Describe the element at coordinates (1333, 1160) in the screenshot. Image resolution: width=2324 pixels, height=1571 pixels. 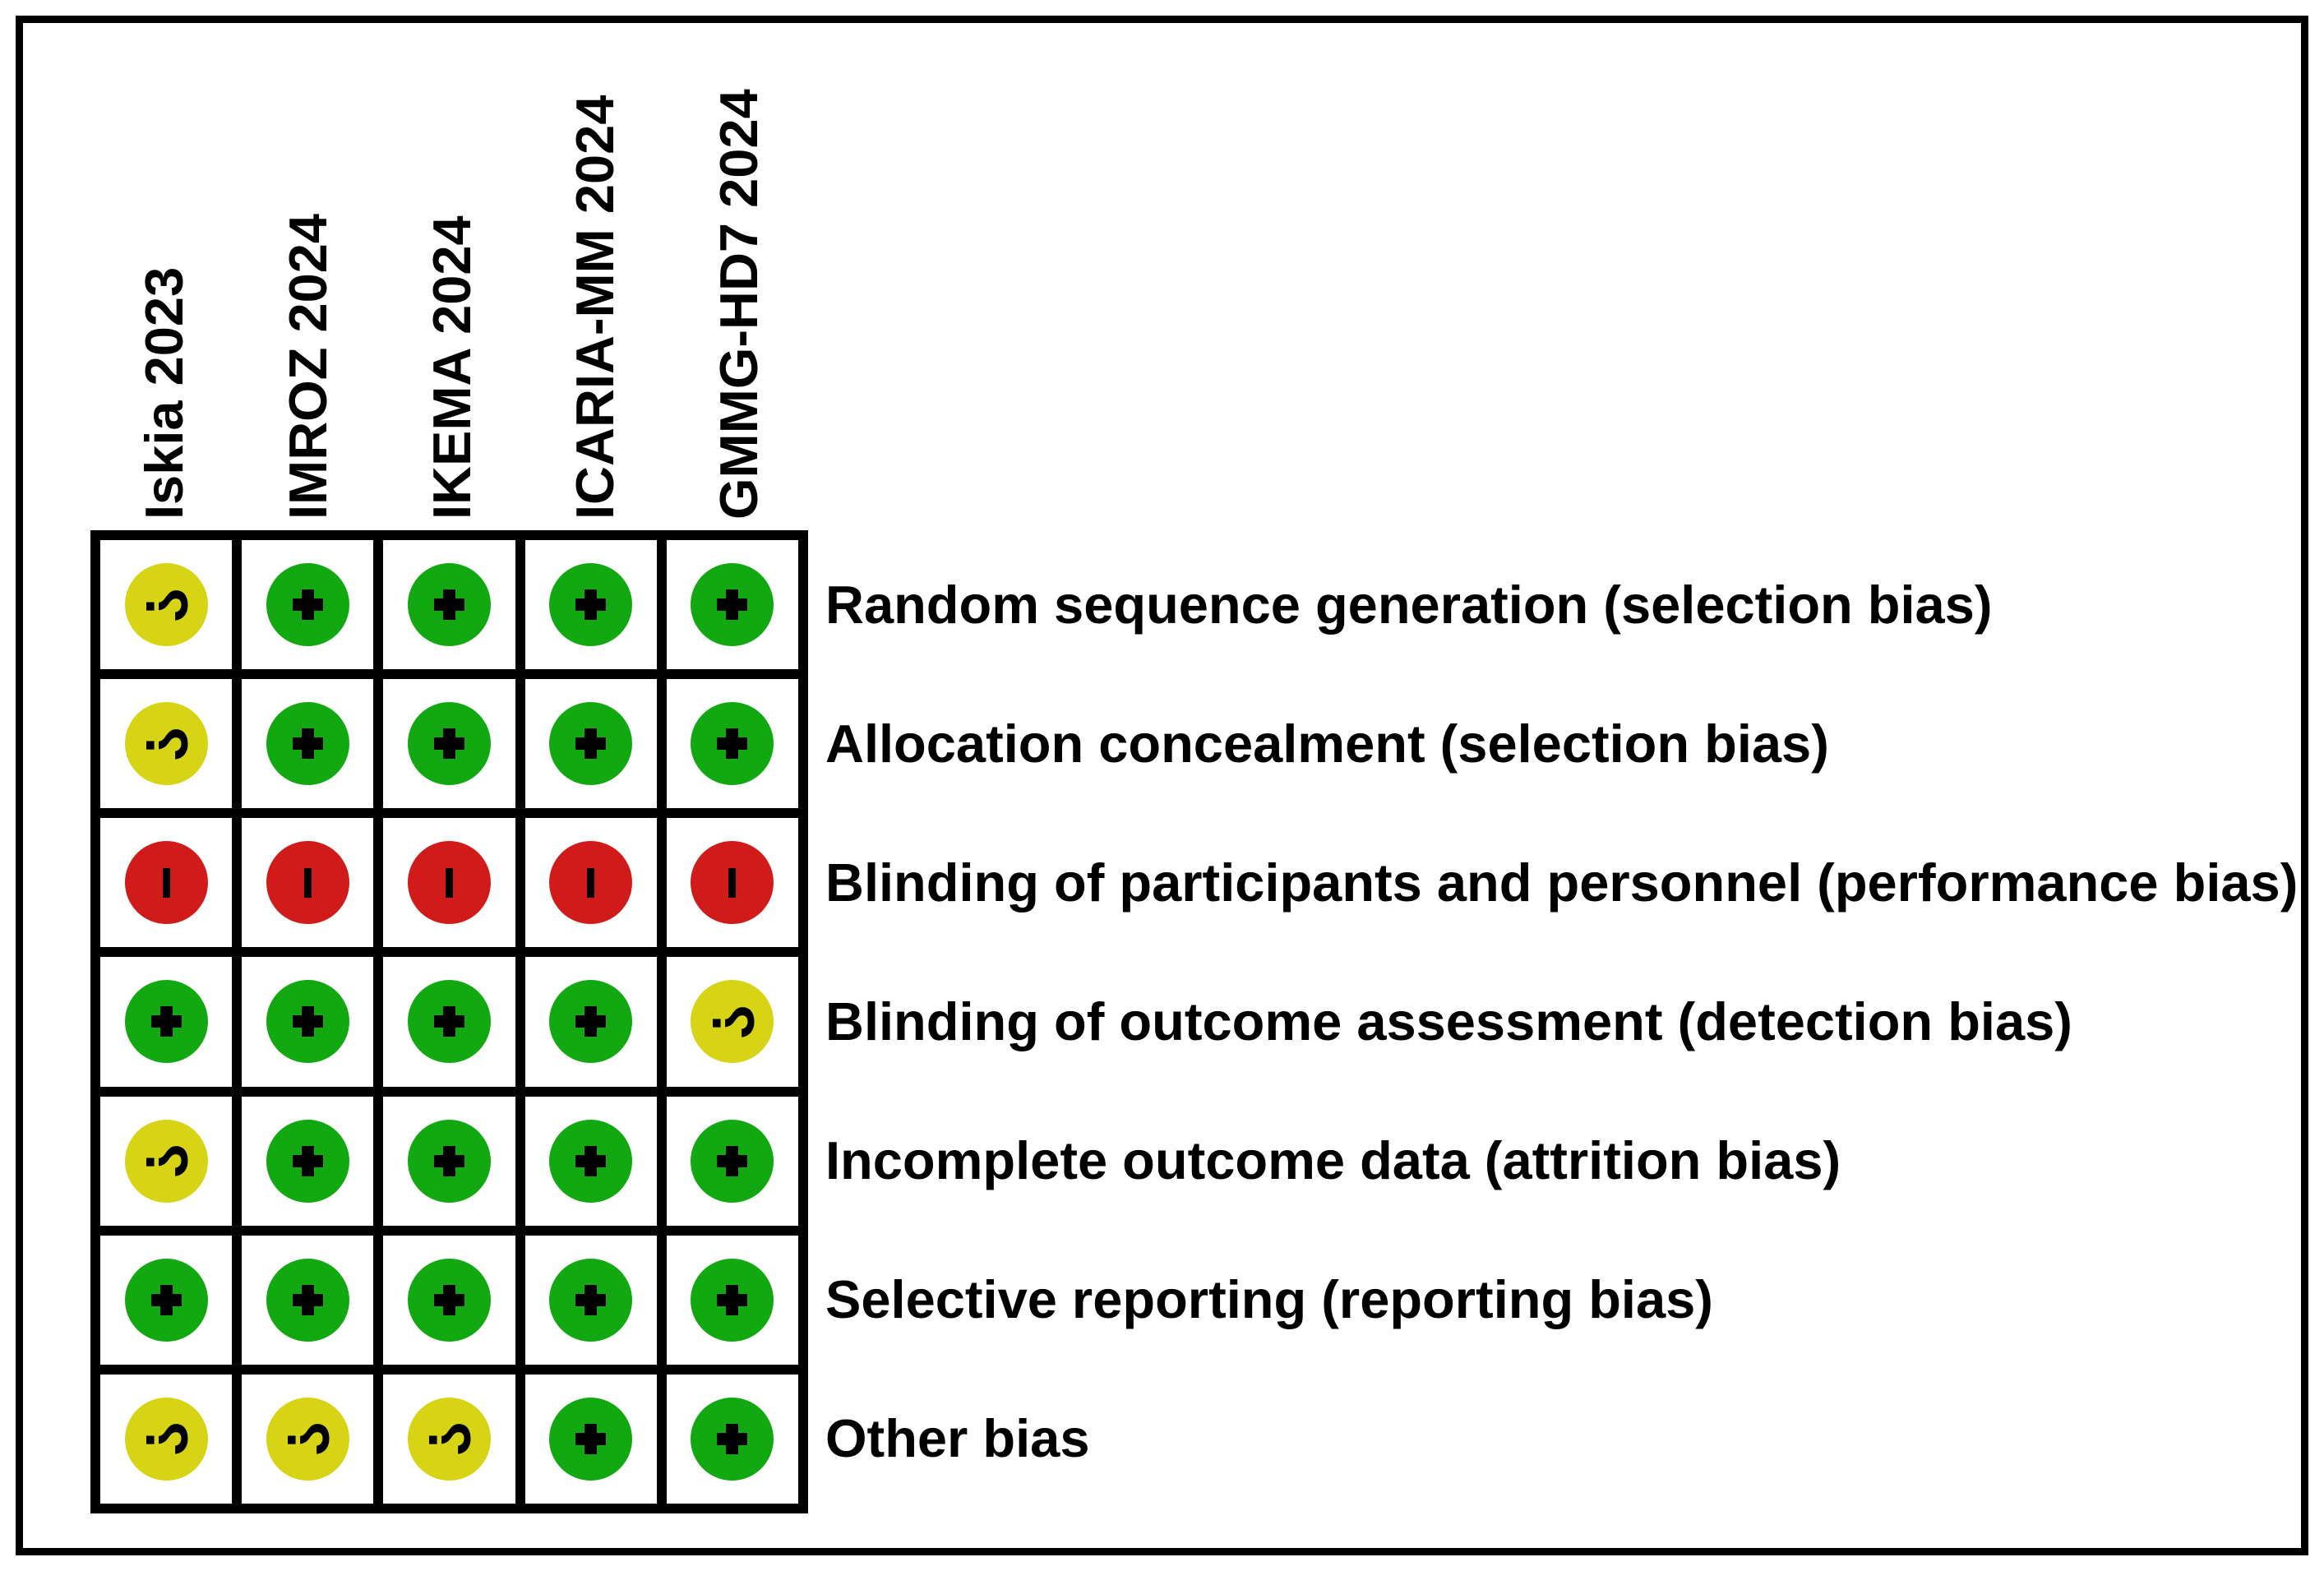
I see `domain-label: Incomplete outcome data (attrition bias)` at that location.